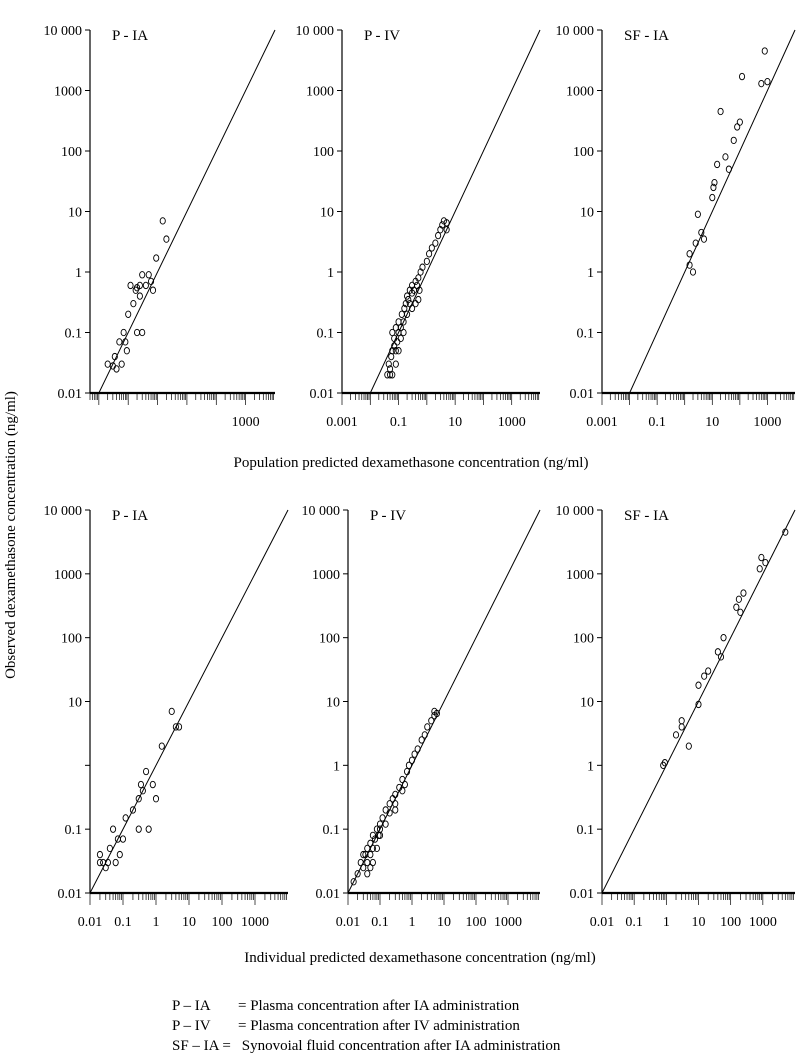 The width and height of the screenshot is (797, 1056). Describe the element at coordinates (666, 922) in the screenshot. I see `x-tick-label: 1` at that location.